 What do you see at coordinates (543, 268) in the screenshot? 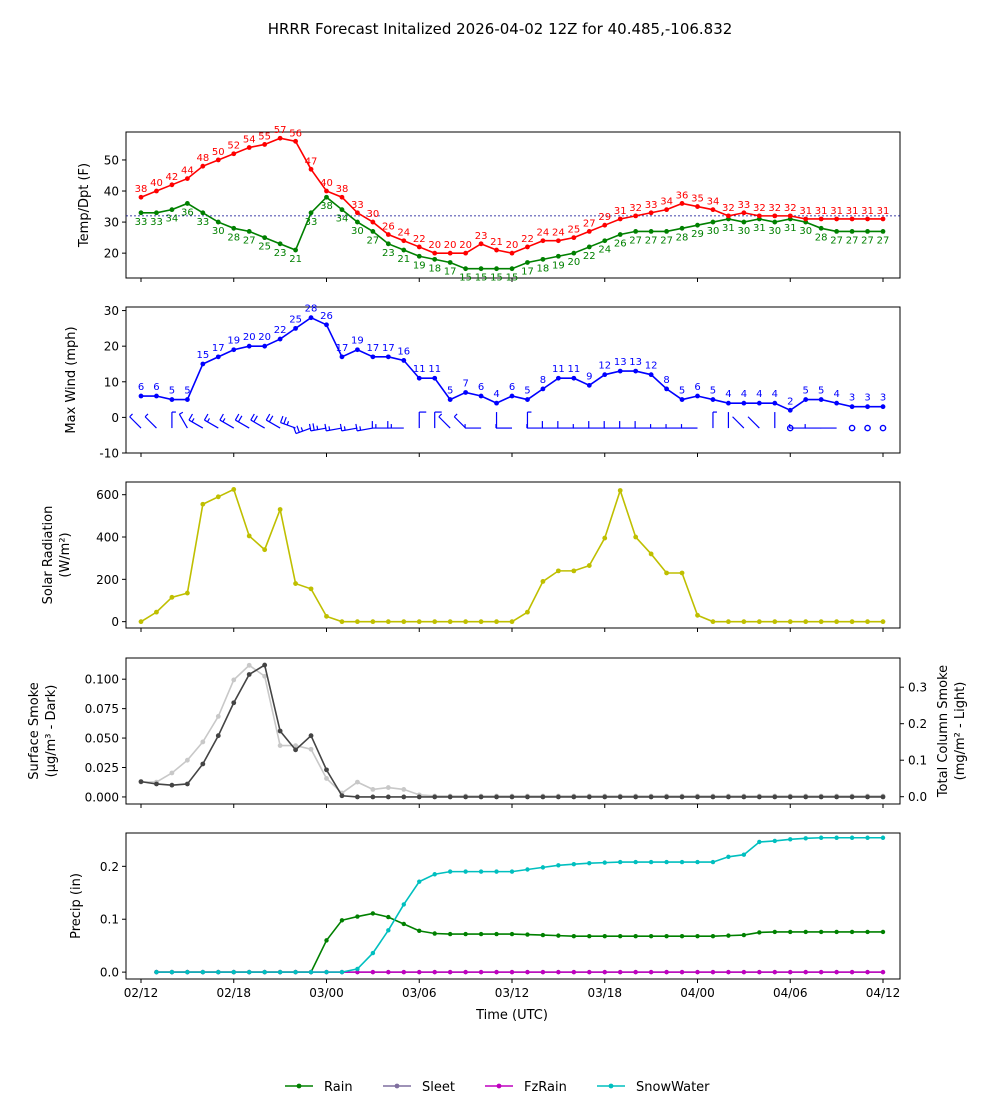
I see `dewpoint-data-label: 18` at bounding box center [543, 268].